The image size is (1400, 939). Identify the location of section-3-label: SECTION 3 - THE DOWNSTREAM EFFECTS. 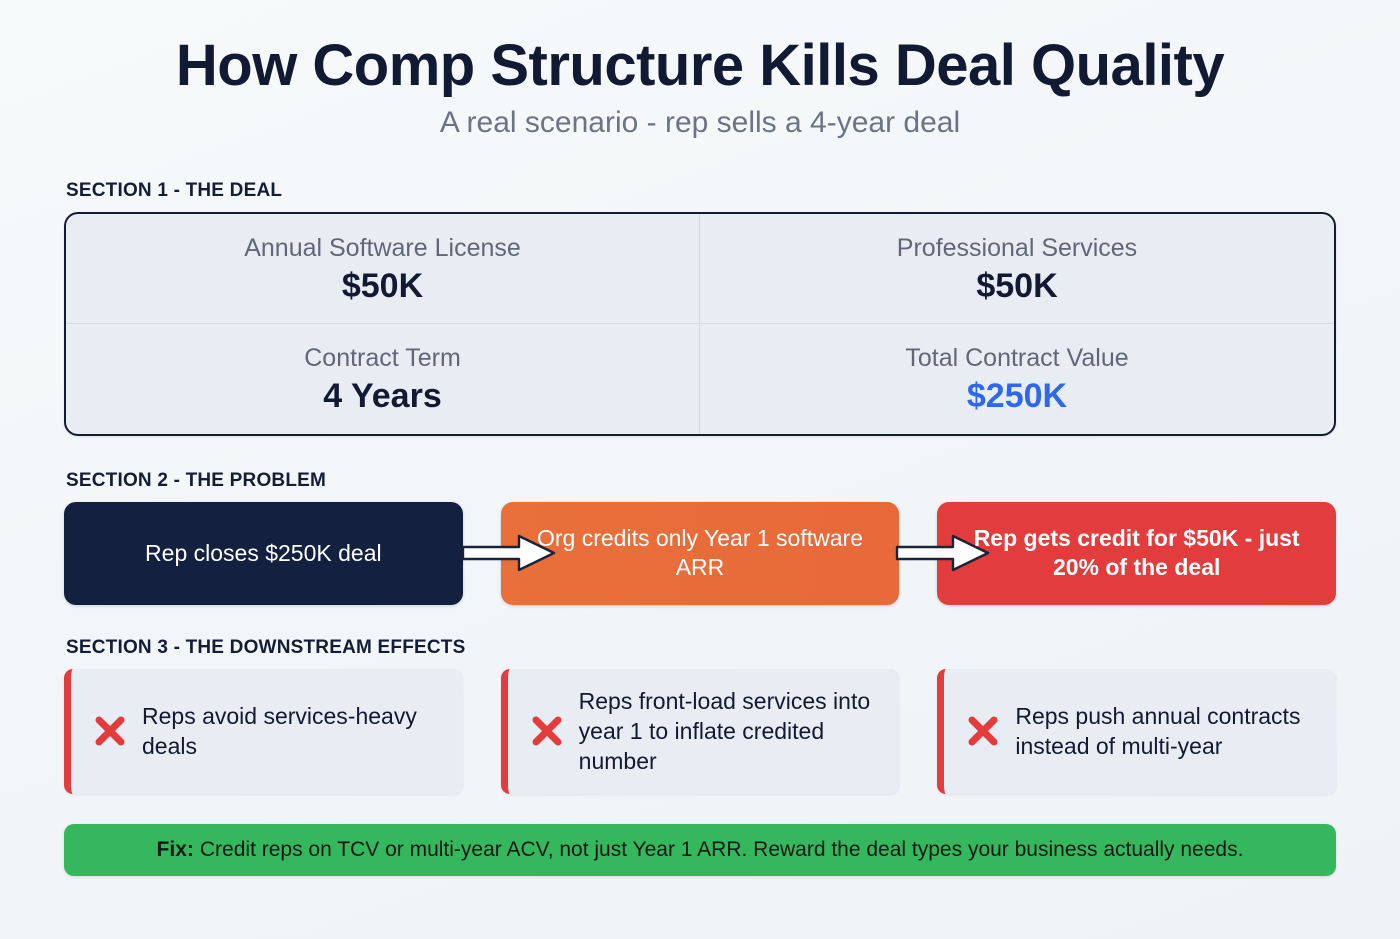
(266, 647).